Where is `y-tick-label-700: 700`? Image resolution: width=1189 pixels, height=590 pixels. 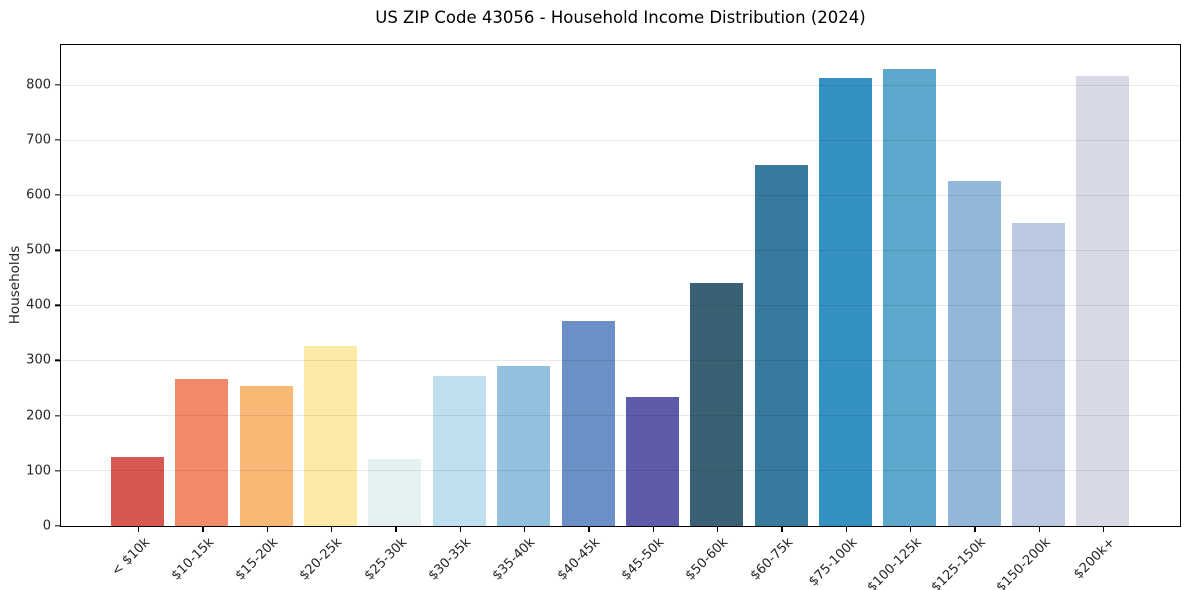 y-tick-label-700: 700 is located at coordinates (38, 140).